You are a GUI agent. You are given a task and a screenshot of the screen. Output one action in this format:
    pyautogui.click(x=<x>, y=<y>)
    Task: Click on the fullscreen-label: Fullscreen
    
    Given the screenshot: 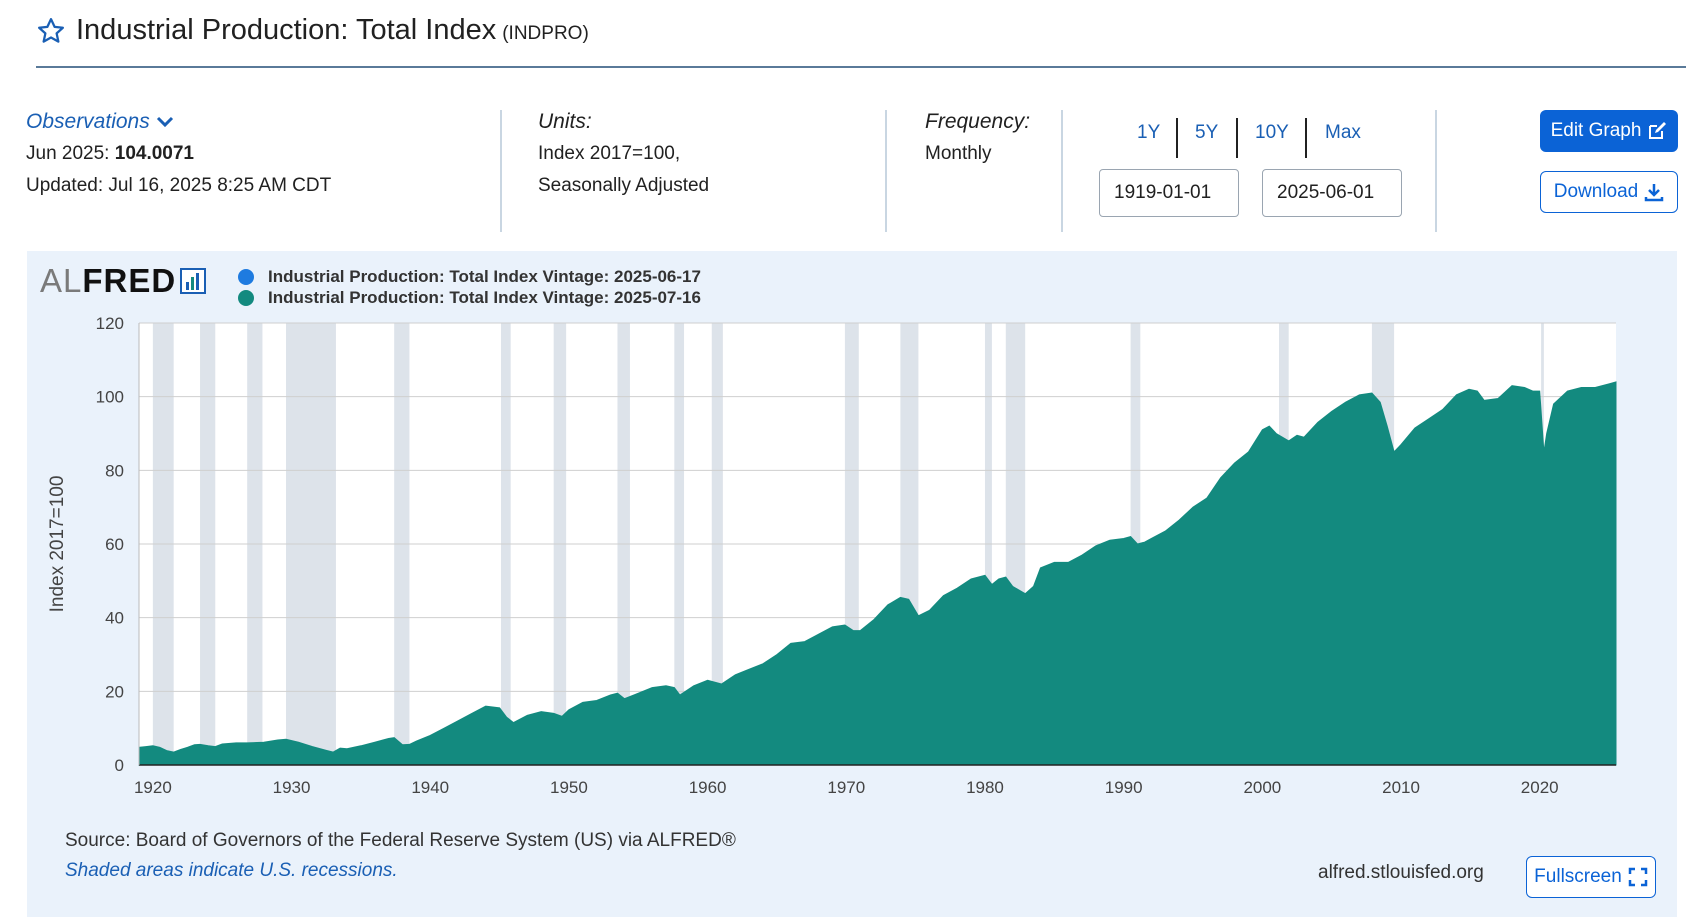 What is the action you would take?
    pyautogui.click(x=1578, y=876)
    